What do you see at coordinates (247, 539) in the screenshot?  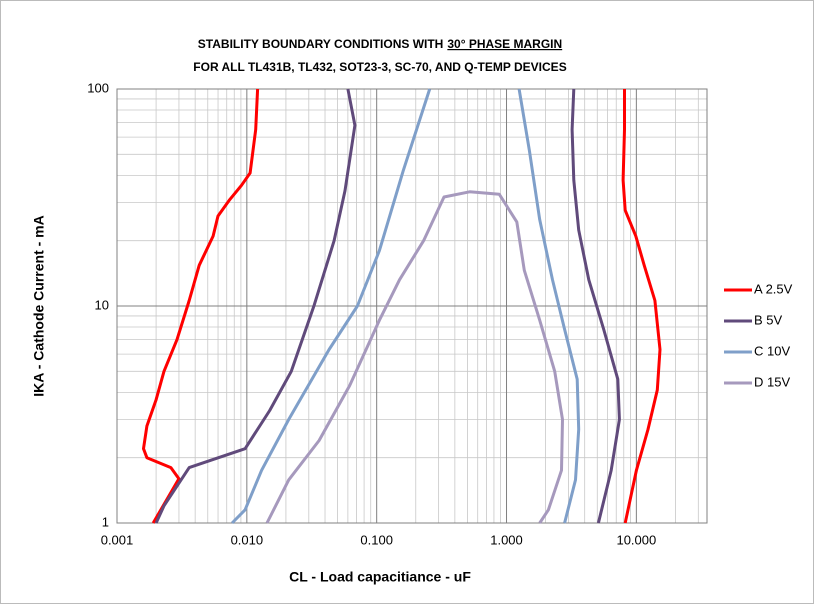 I see `x-tick-label: 0.010` at bounding box center [247, 539].